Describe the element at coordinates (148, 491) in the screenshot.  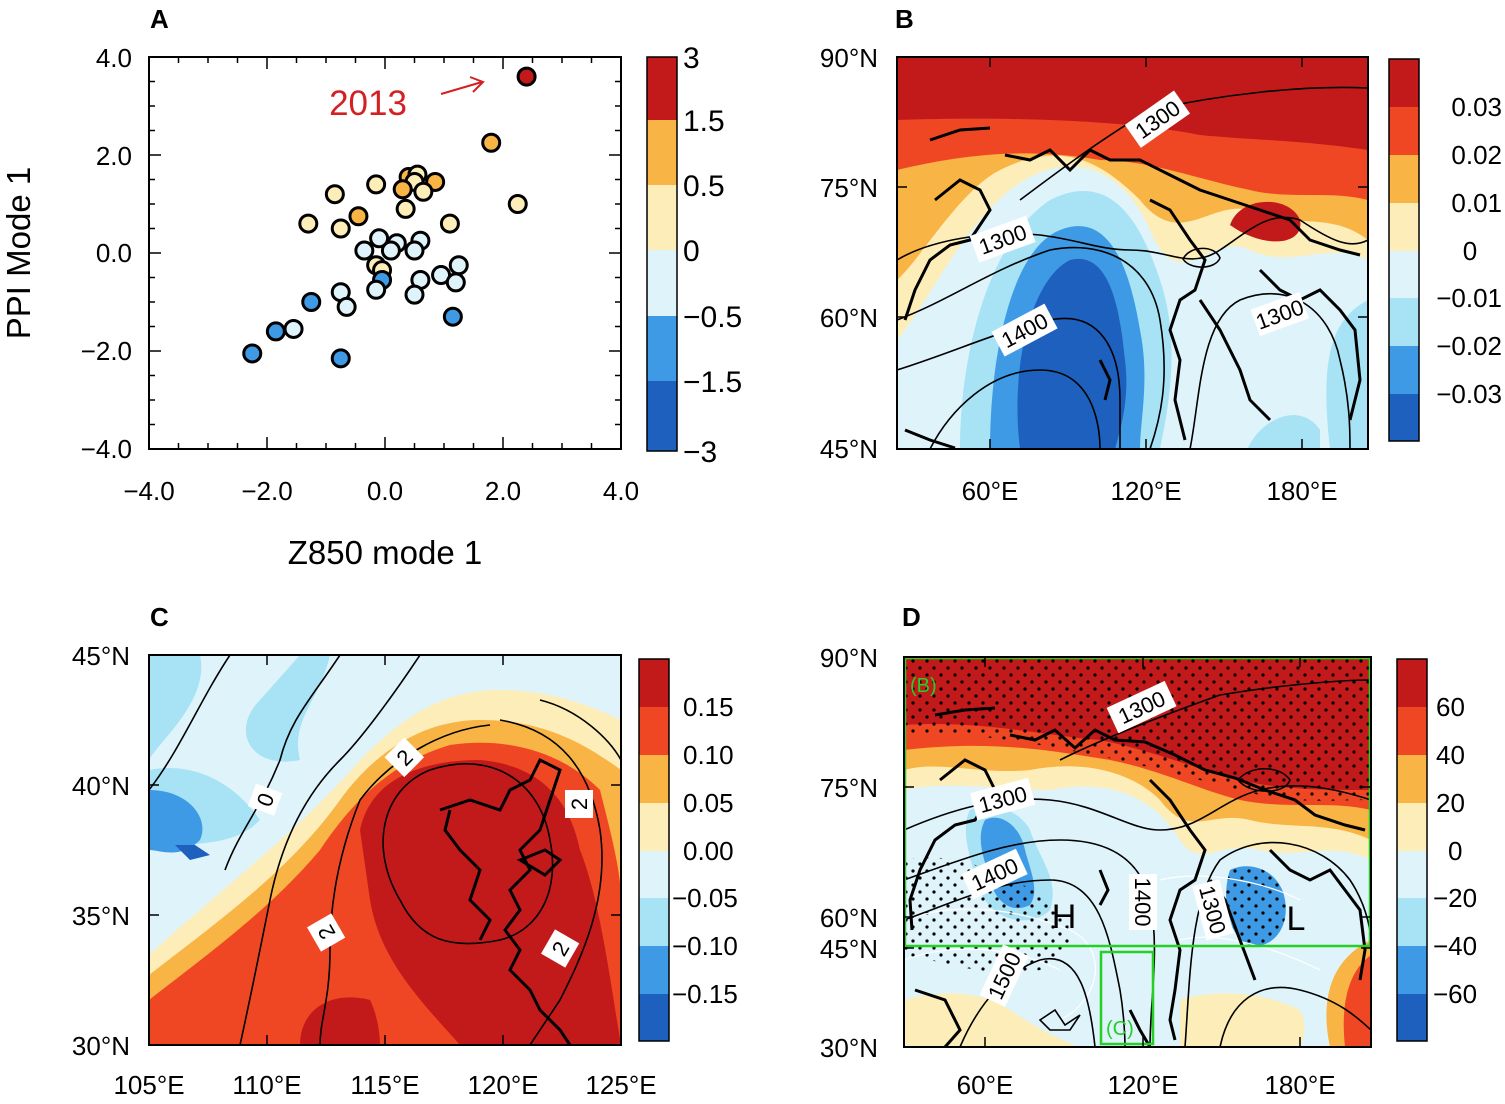
I see `a-xtick-label: −4.0` at that location.